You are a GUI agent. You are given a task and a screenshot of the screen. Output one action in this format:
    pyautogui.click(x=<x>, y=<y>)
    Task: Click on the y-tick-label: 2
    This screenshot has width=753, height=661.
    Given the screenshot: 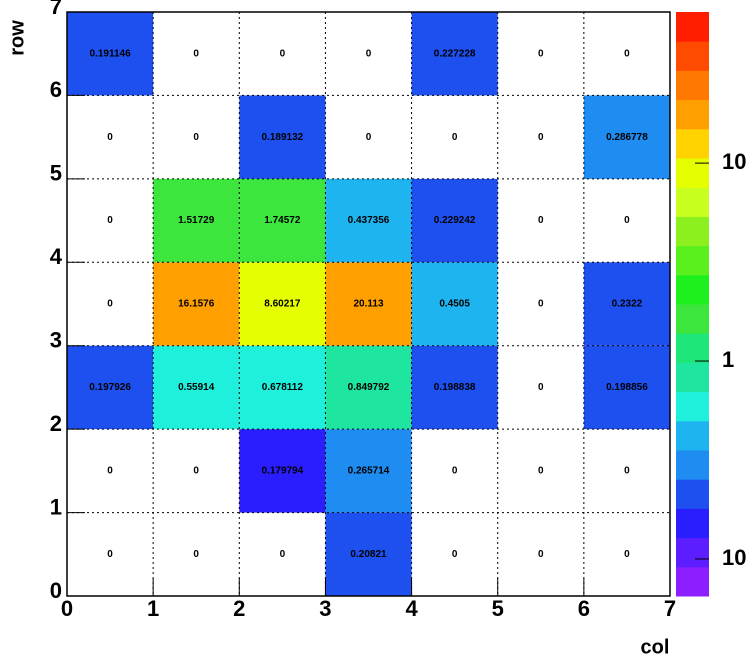 What is the action you would take?
    pyautogui.click(x=56, y=423)
    